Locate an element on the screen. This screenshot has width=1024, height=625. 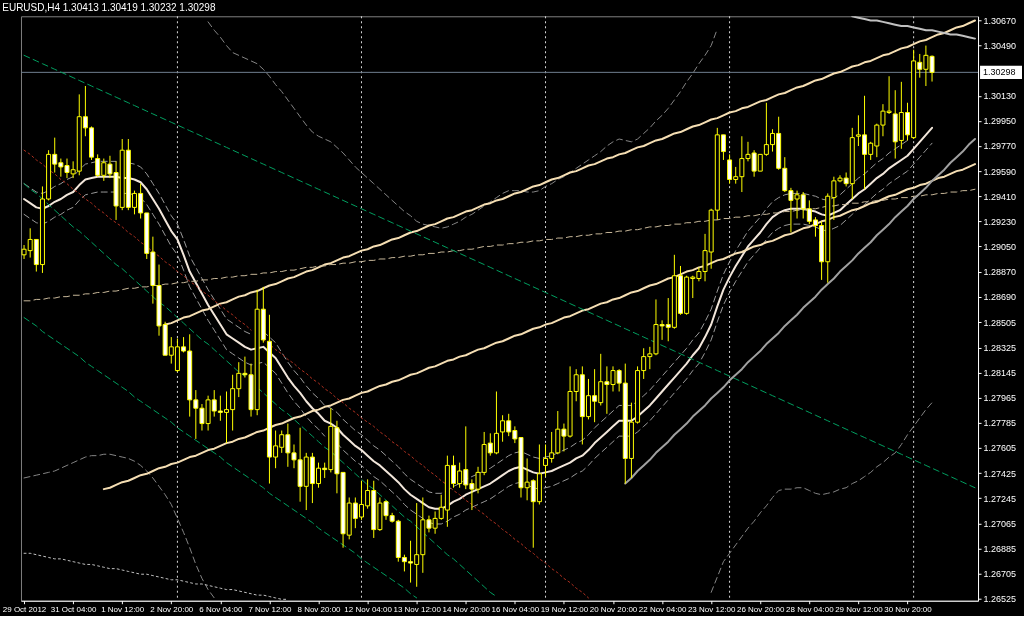
y-tick-label: 1.28145 is located at coordinates (1000, 373).